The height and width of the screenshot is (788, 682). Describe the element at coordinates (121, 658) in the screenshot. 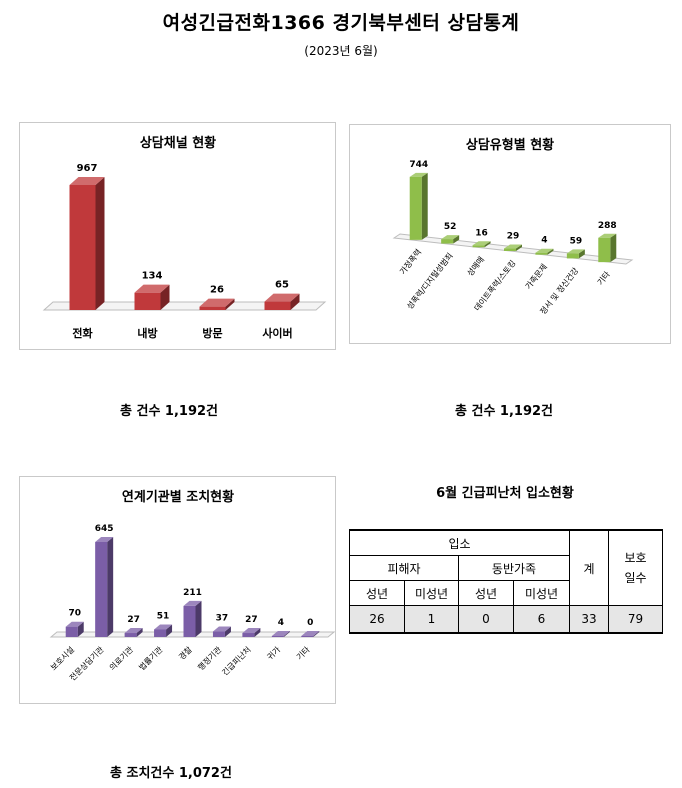

I see `category-label: 의료기관` at that location.